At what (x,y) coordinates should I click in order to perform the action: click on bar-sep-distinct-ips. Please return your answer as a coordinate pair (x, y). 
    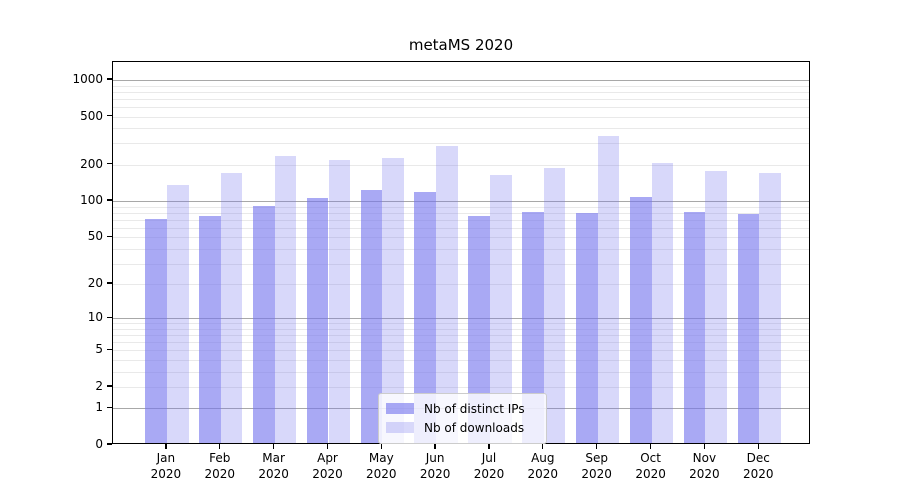
    Looking at the image, I should click on (587, 327).